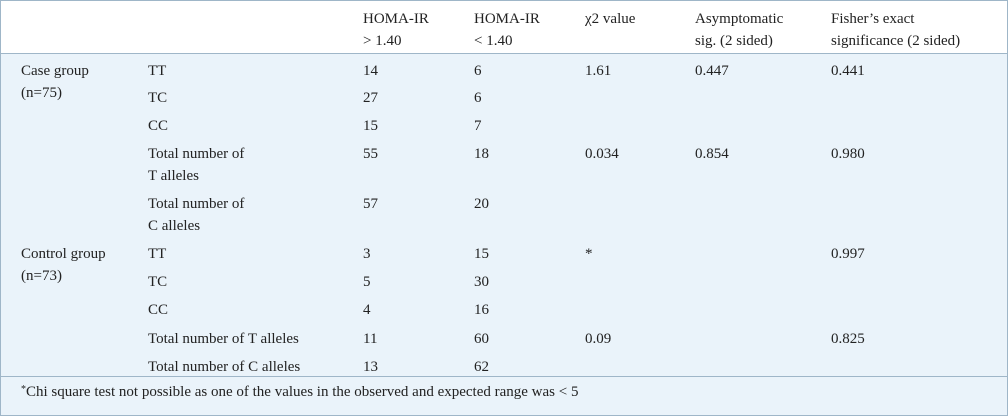  Describe the element at coordinates (504, 53) in the screenshot. I see `header-divider` at that location.